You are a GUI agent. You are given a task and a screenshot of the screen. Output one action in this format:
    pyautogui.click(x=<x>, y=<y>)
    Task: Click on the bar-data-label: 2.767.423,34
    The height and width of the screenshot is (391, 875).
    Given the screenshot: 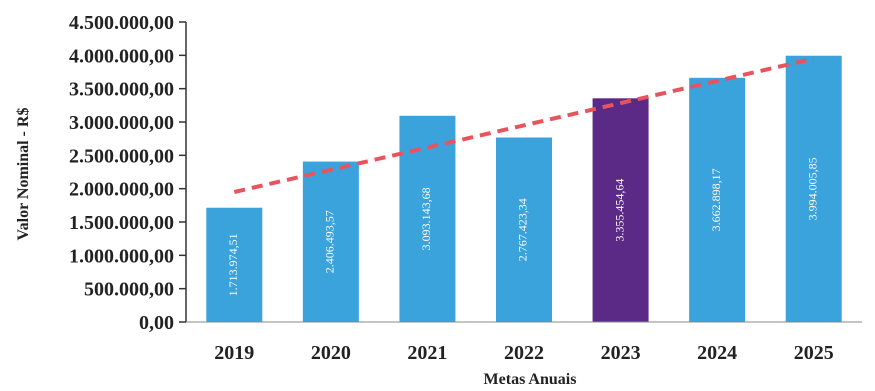 What is the action you would take?
    pyautogui.click(x=523, y=229)
    